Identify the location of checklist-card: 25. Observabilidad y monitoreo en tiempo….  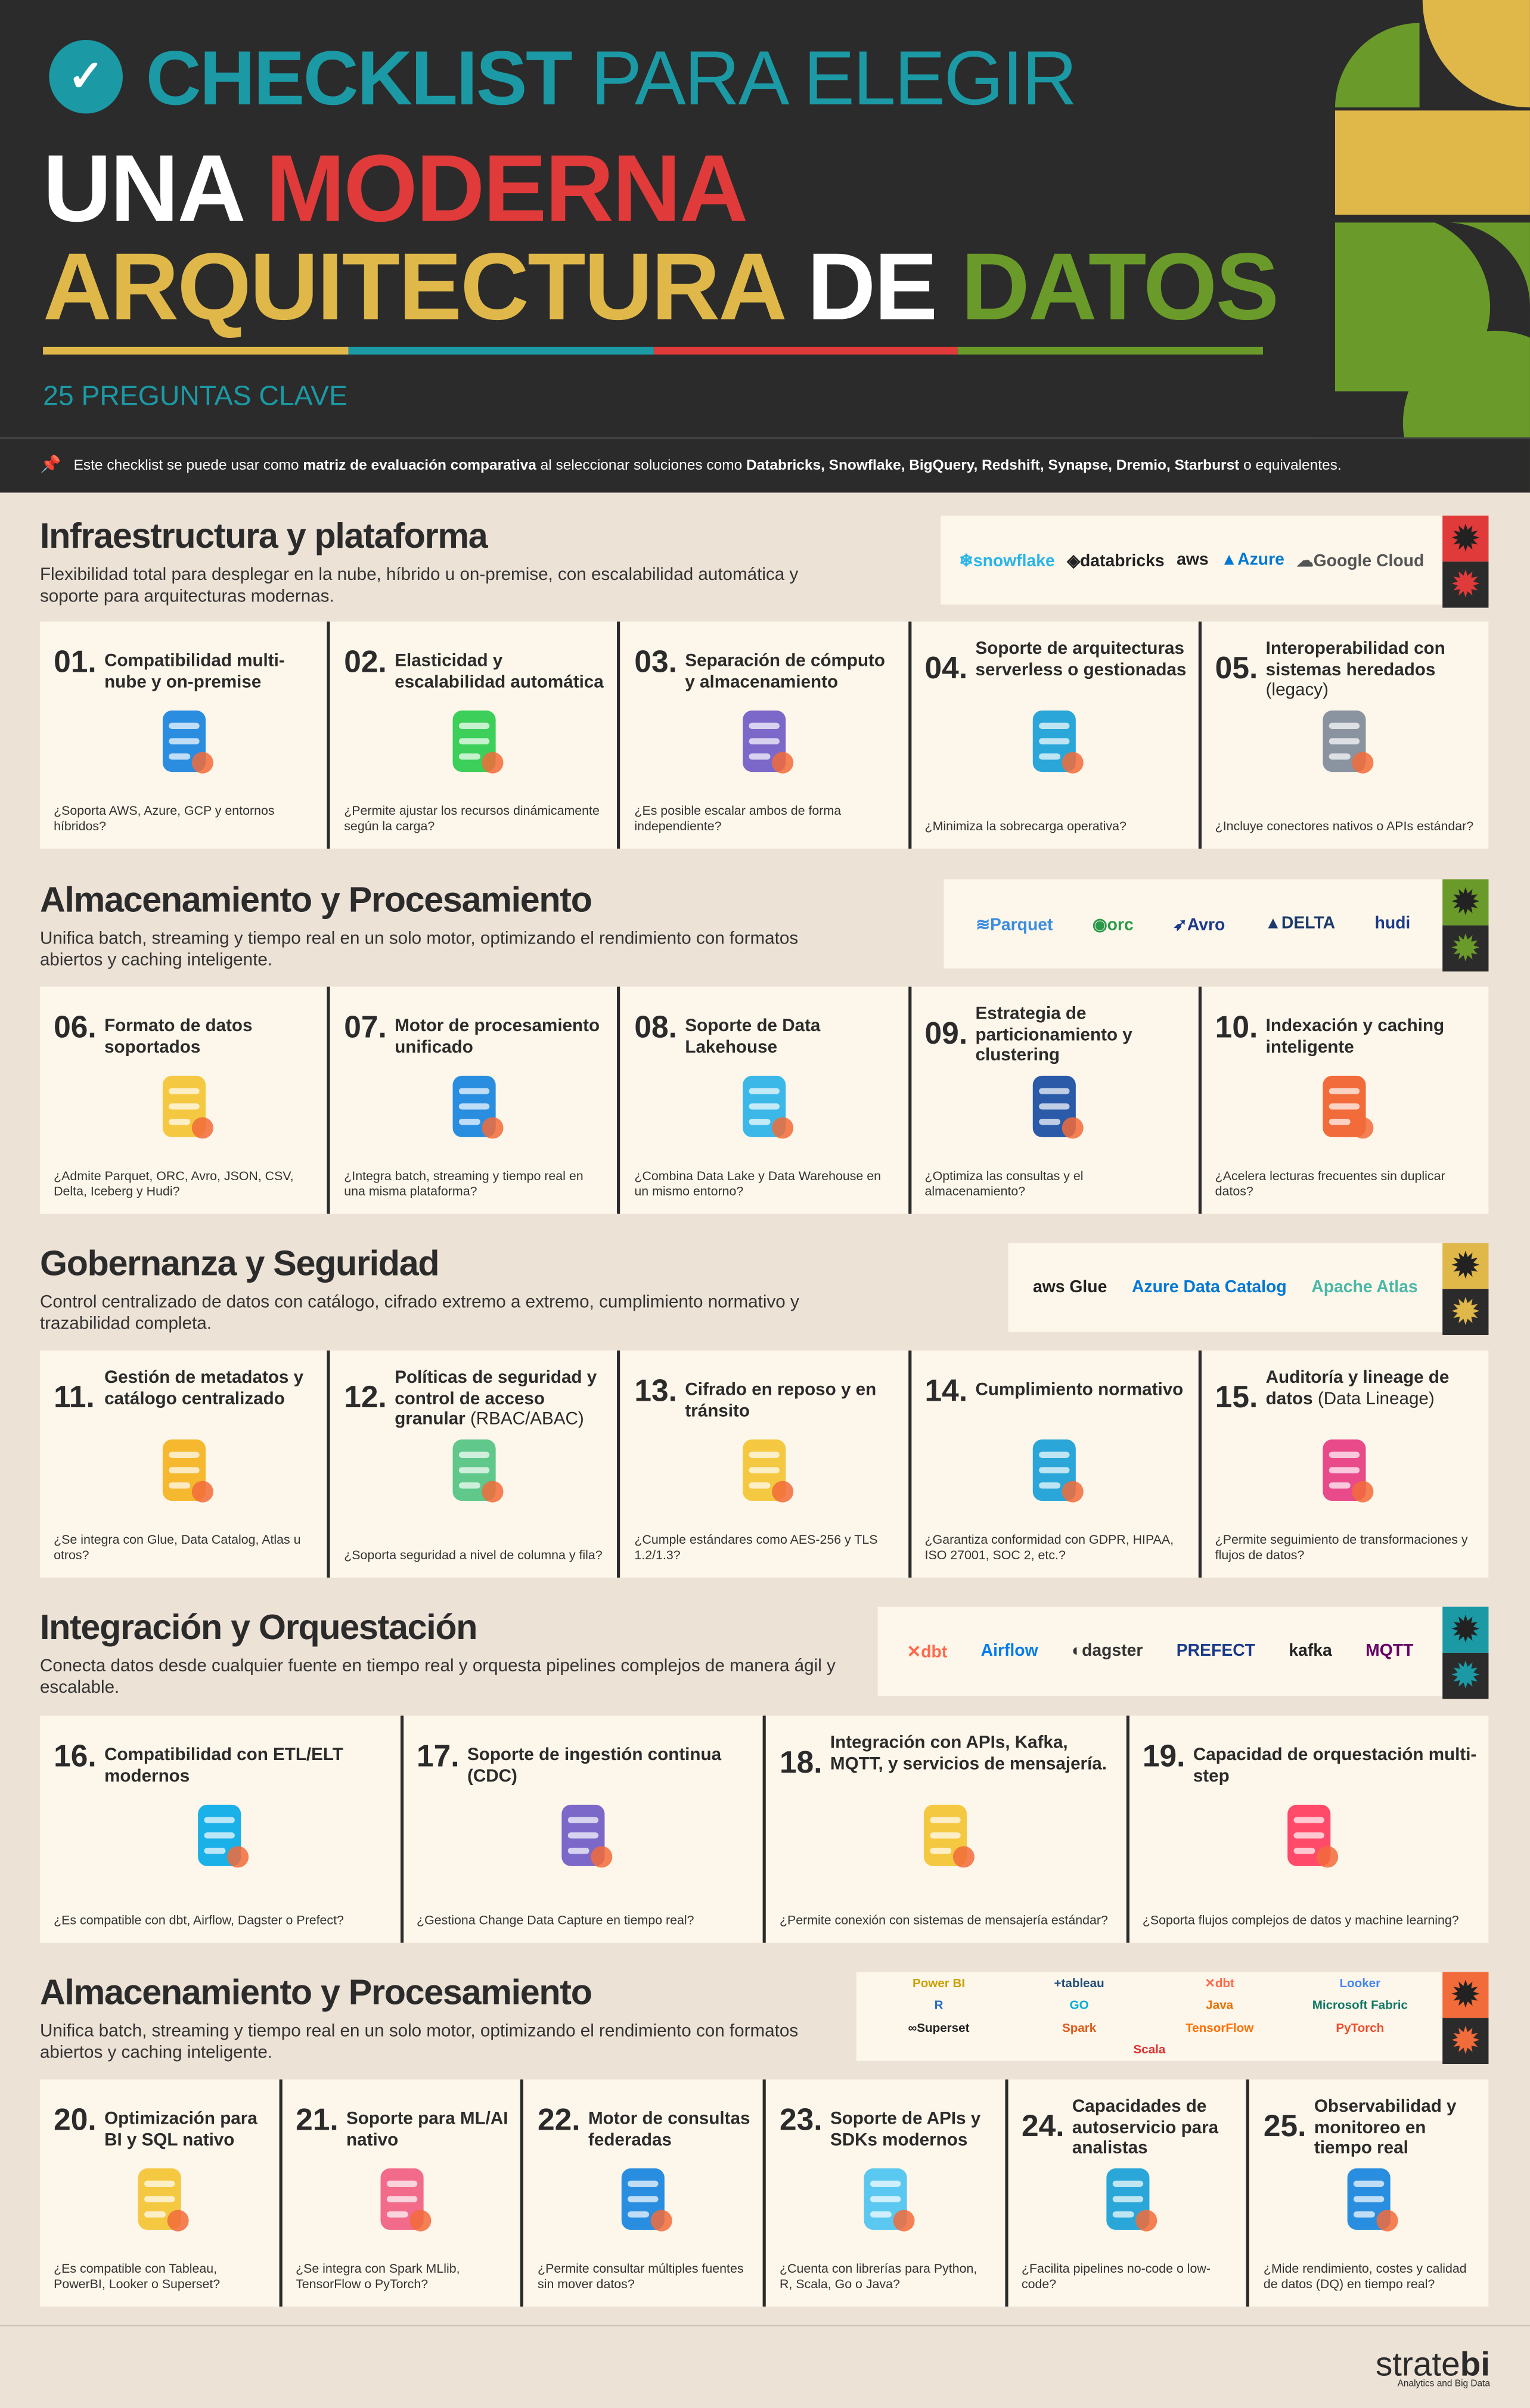
(1368, 2193).